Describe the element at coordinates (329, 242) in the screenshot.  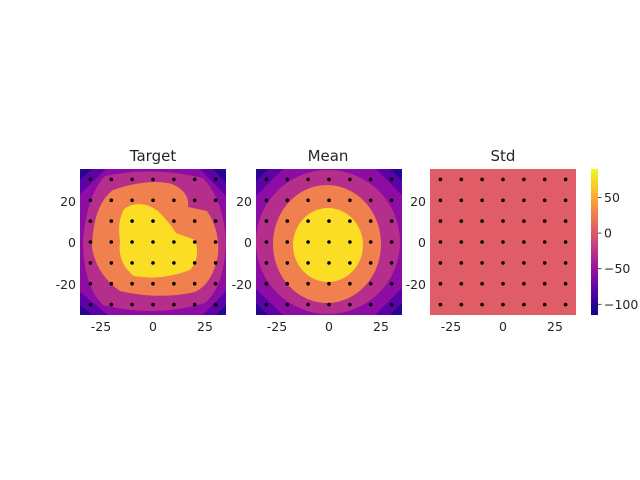
I see `sample-points-mean` at that location.